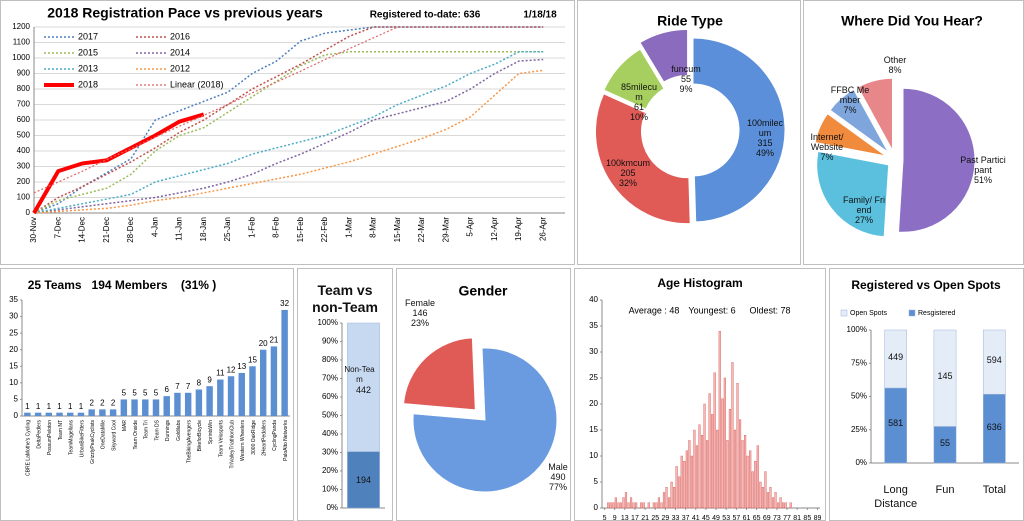 This screenshot has width=1024, height=521. I want to click on x-tick-label: 5-Apr, so click(470, 227).